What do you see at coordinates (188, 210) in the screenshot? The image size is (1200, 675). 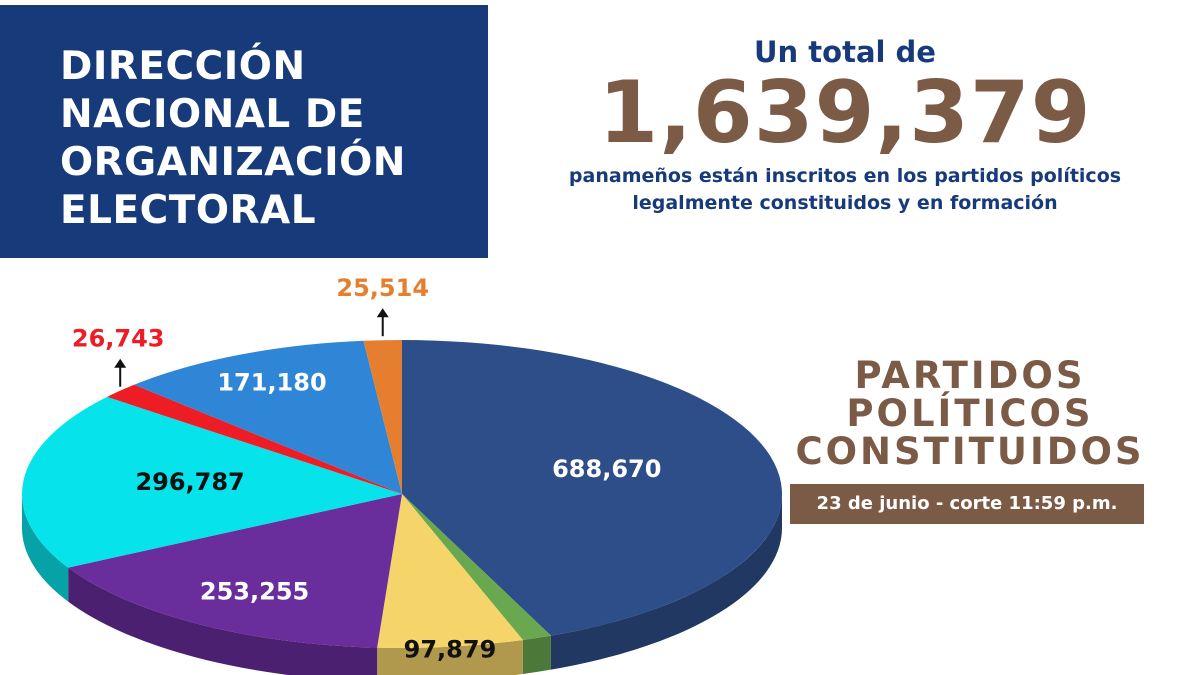 I see `title-line-4: ELECTORAL` at bounding box center [188, 210].